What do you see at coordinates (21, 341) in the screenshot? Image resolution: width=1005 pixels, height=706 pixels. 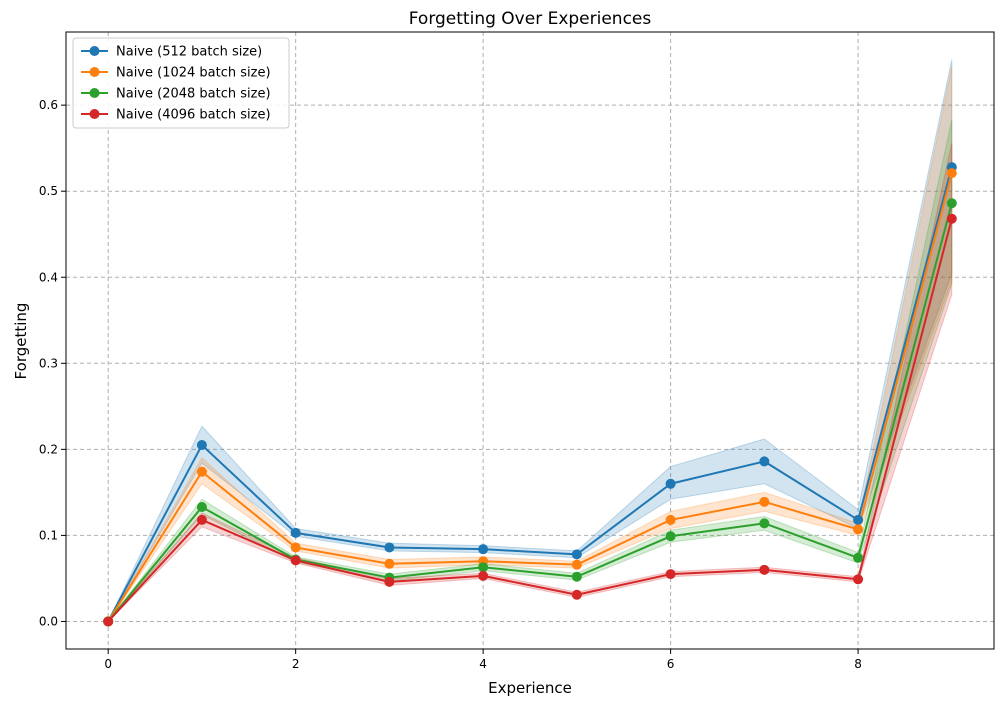 I see `y-axis-label: Forgetting` at bounding box center [21, 341].